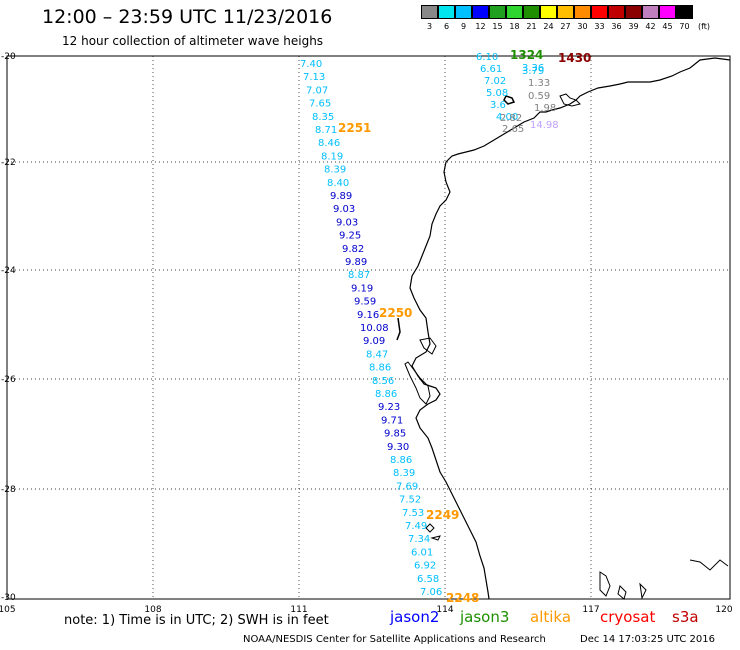 Image resolution: width=740 pixels, height=650 pixels. I want to click on legend-label: 39, so click(633, 26).